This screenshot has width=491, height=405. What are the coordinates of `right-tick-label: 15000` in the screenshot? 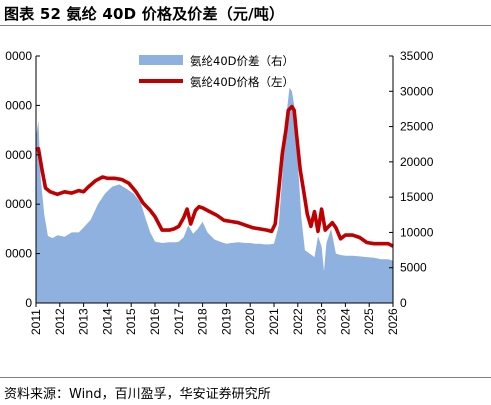 It's located at (417, 197).